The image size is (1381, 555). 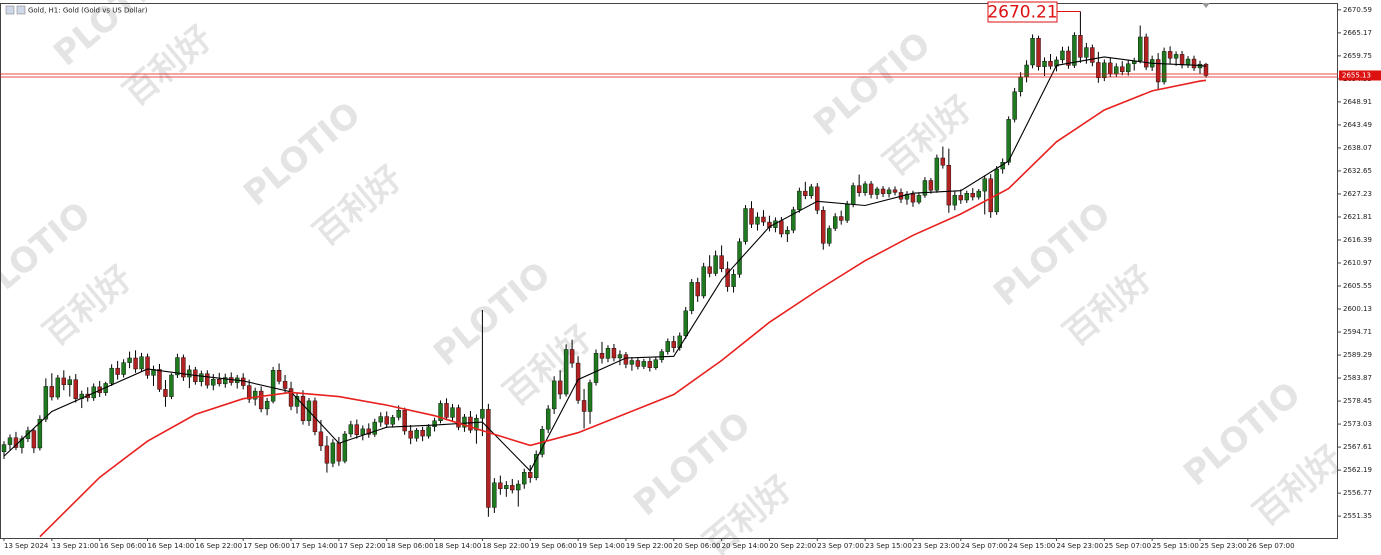 I want to click on x-tick-label: 17 Sep 22:00, so click(x=362, y=546).